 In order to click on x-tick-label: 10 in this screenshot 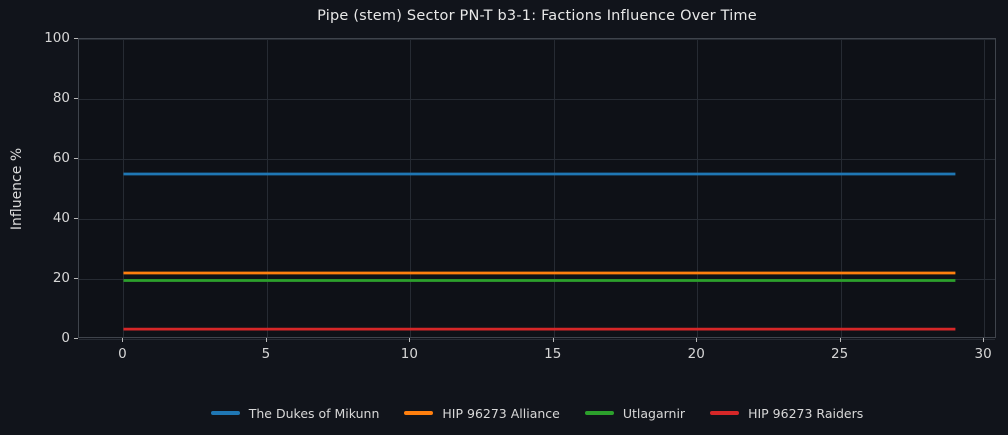, I will do `click(409, 354)`.